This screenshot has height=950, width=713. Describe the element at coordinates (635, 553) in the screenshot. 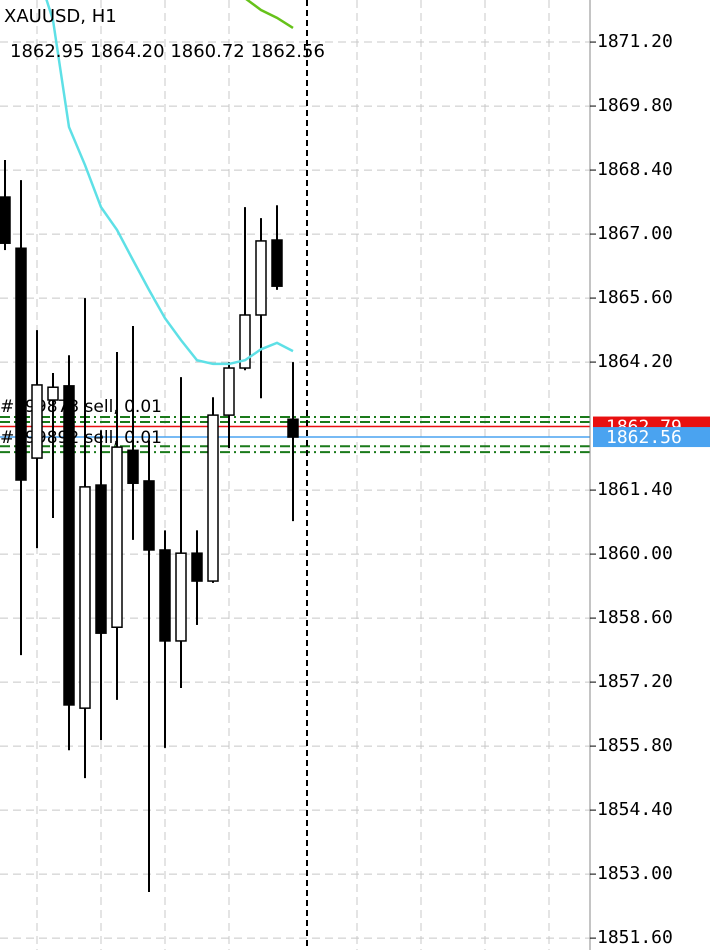

I see `y-tick-label: 1860.00` at that location.